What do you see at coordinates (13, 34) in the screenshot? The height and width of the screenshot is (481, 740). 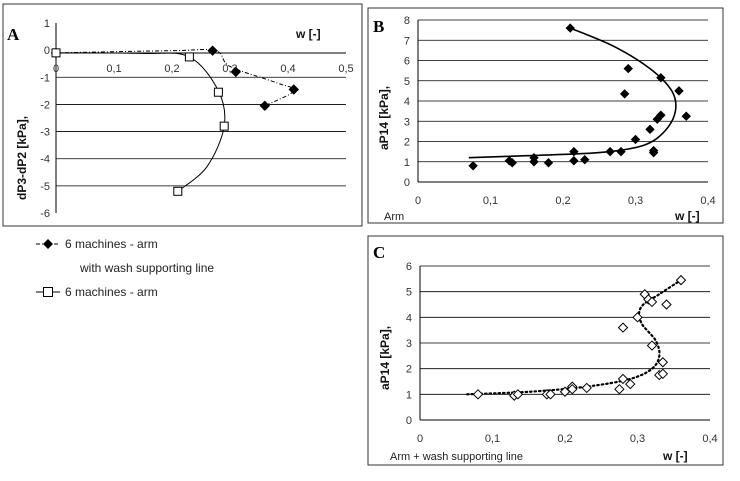 I see `panel-a-letter: A` at bounding box center [13, 34].